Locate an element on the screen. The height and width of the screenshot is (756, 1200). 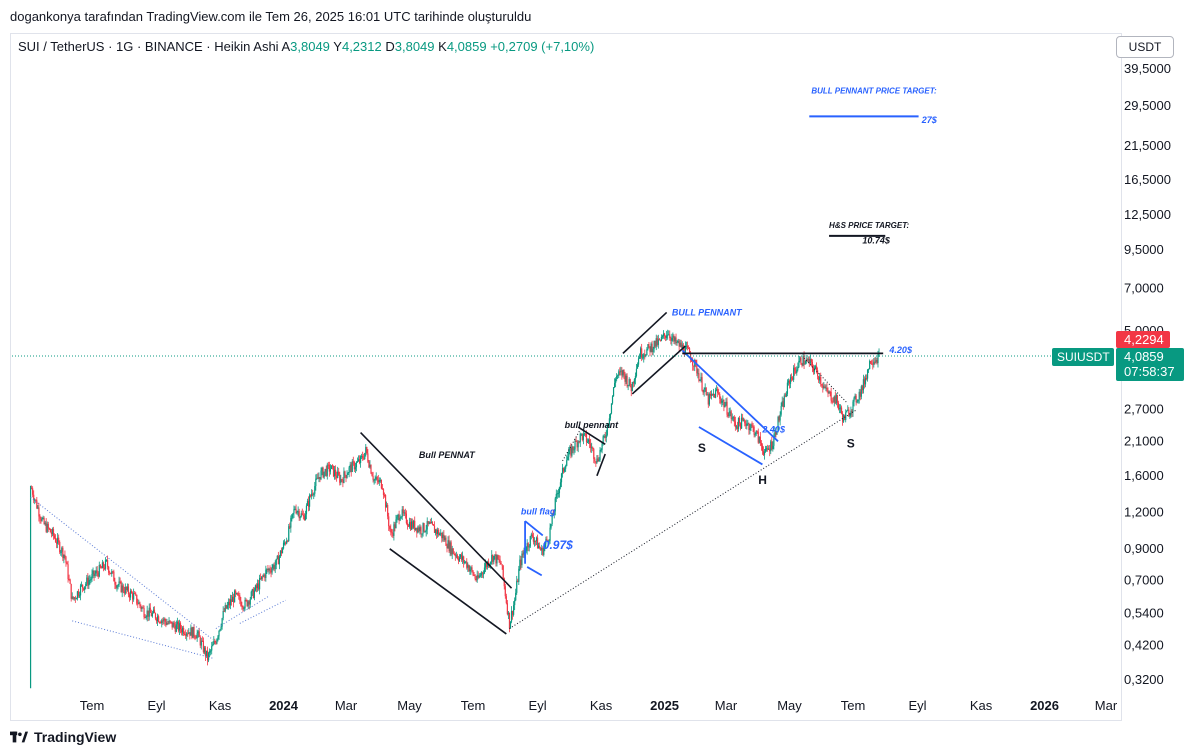
legend-change: +0,2709 (+7,10%) is located at coordinates (542, 46).